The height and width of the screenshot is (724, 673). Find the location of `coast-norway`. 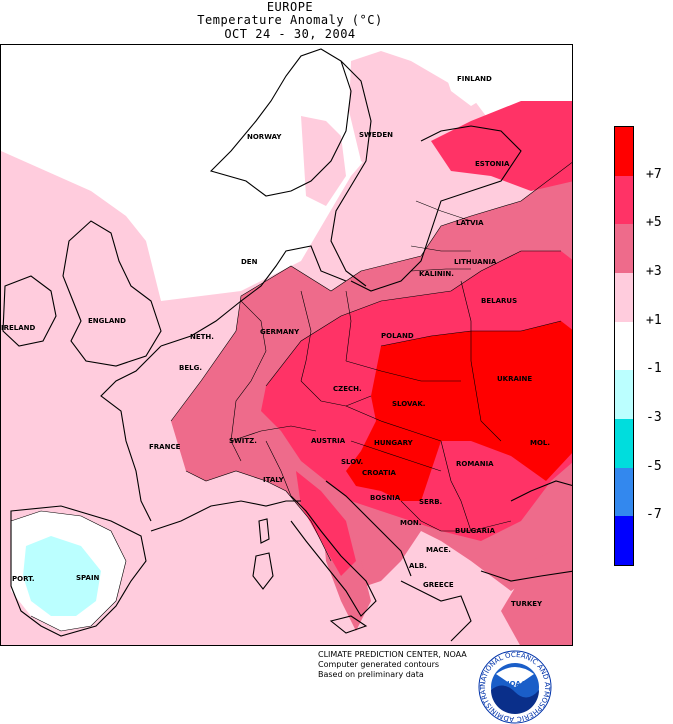

coast-norway is located at coordinates (280, 122).